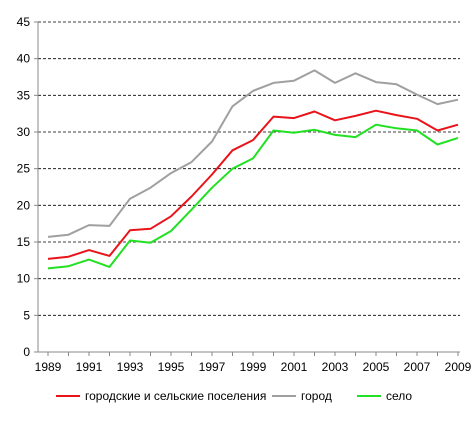 This screenshot has width=473, height=423. I want to click on x-tick-label: 2005, so click(376, 367).